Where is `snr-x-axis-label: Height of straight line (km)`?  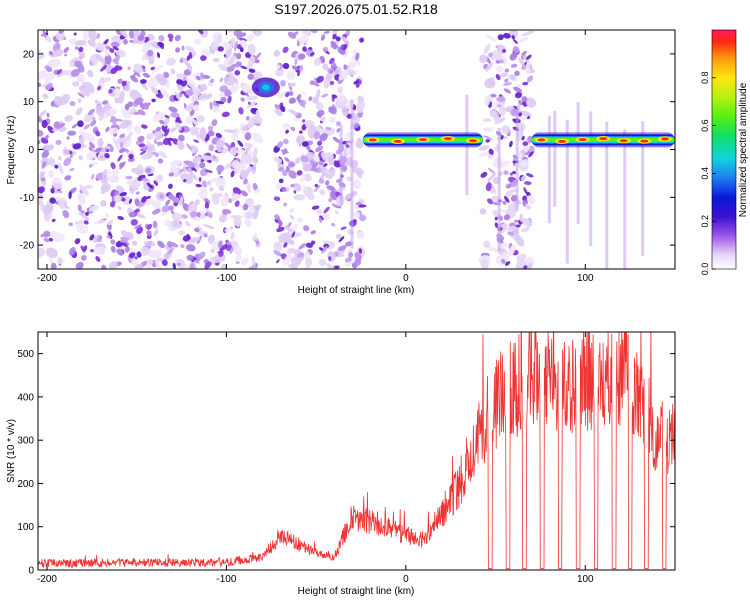 snr-x-axis-label: Height of straight line (km) is located at coordinates (356, 591).